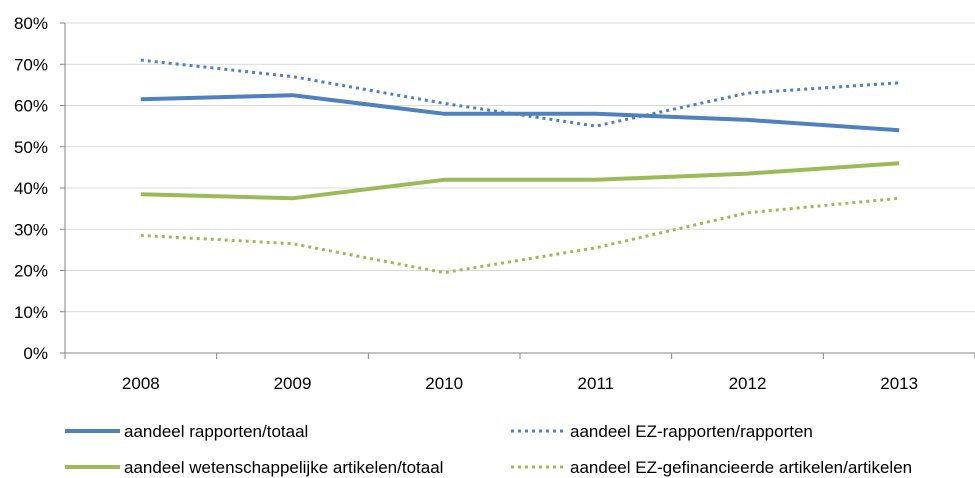 The image size is (975, 478). I want to click on y-tick-label: 40%, so click(31, 188).